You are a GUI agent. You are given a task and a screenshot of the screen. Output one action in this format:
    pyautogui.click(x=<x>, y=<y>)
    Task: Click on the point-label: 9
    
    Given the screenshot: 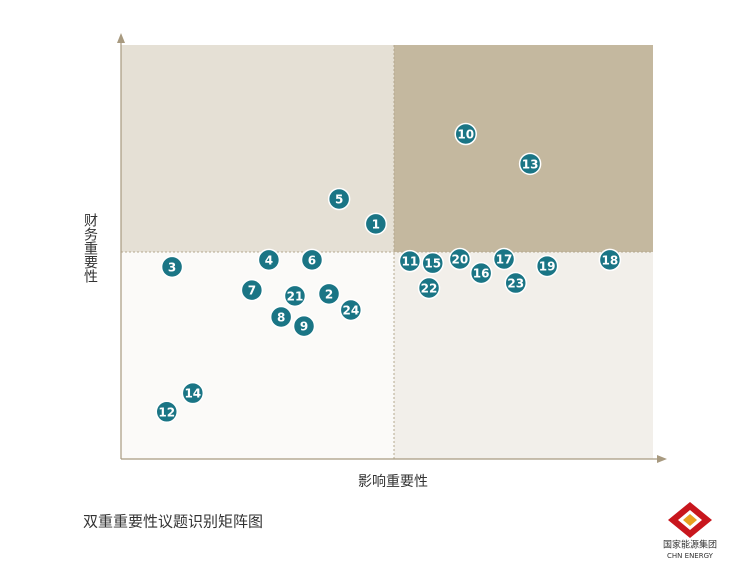 What is the action you would take?
    pyautogui.click(x=304, y=327)
    